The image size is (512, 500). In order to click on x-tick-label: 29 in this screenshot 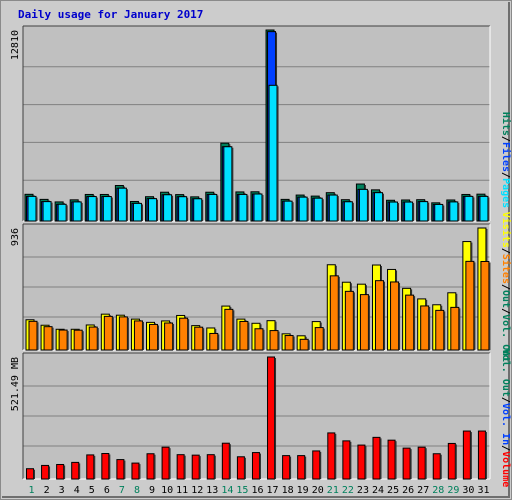, I will do `click(453, 490)`.